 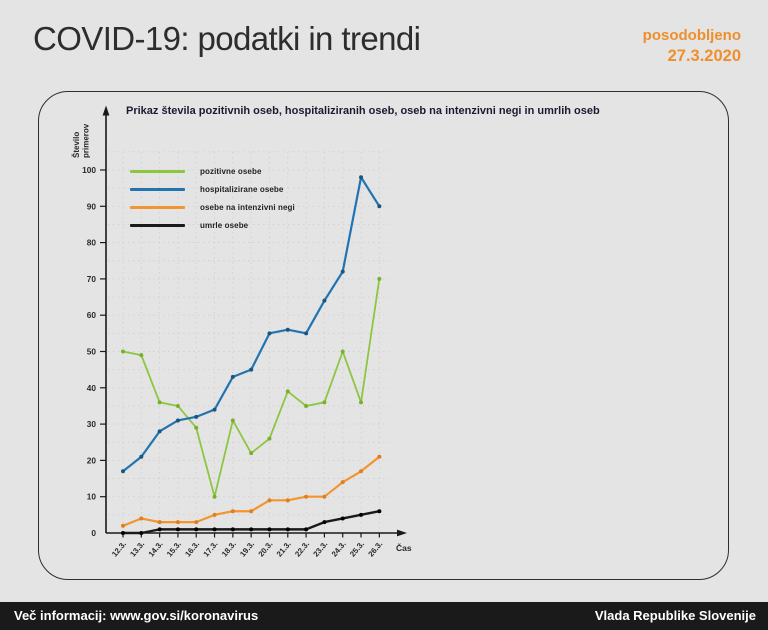 I want to click on x-tick-label: 26.3., so click(x=375, y=549).